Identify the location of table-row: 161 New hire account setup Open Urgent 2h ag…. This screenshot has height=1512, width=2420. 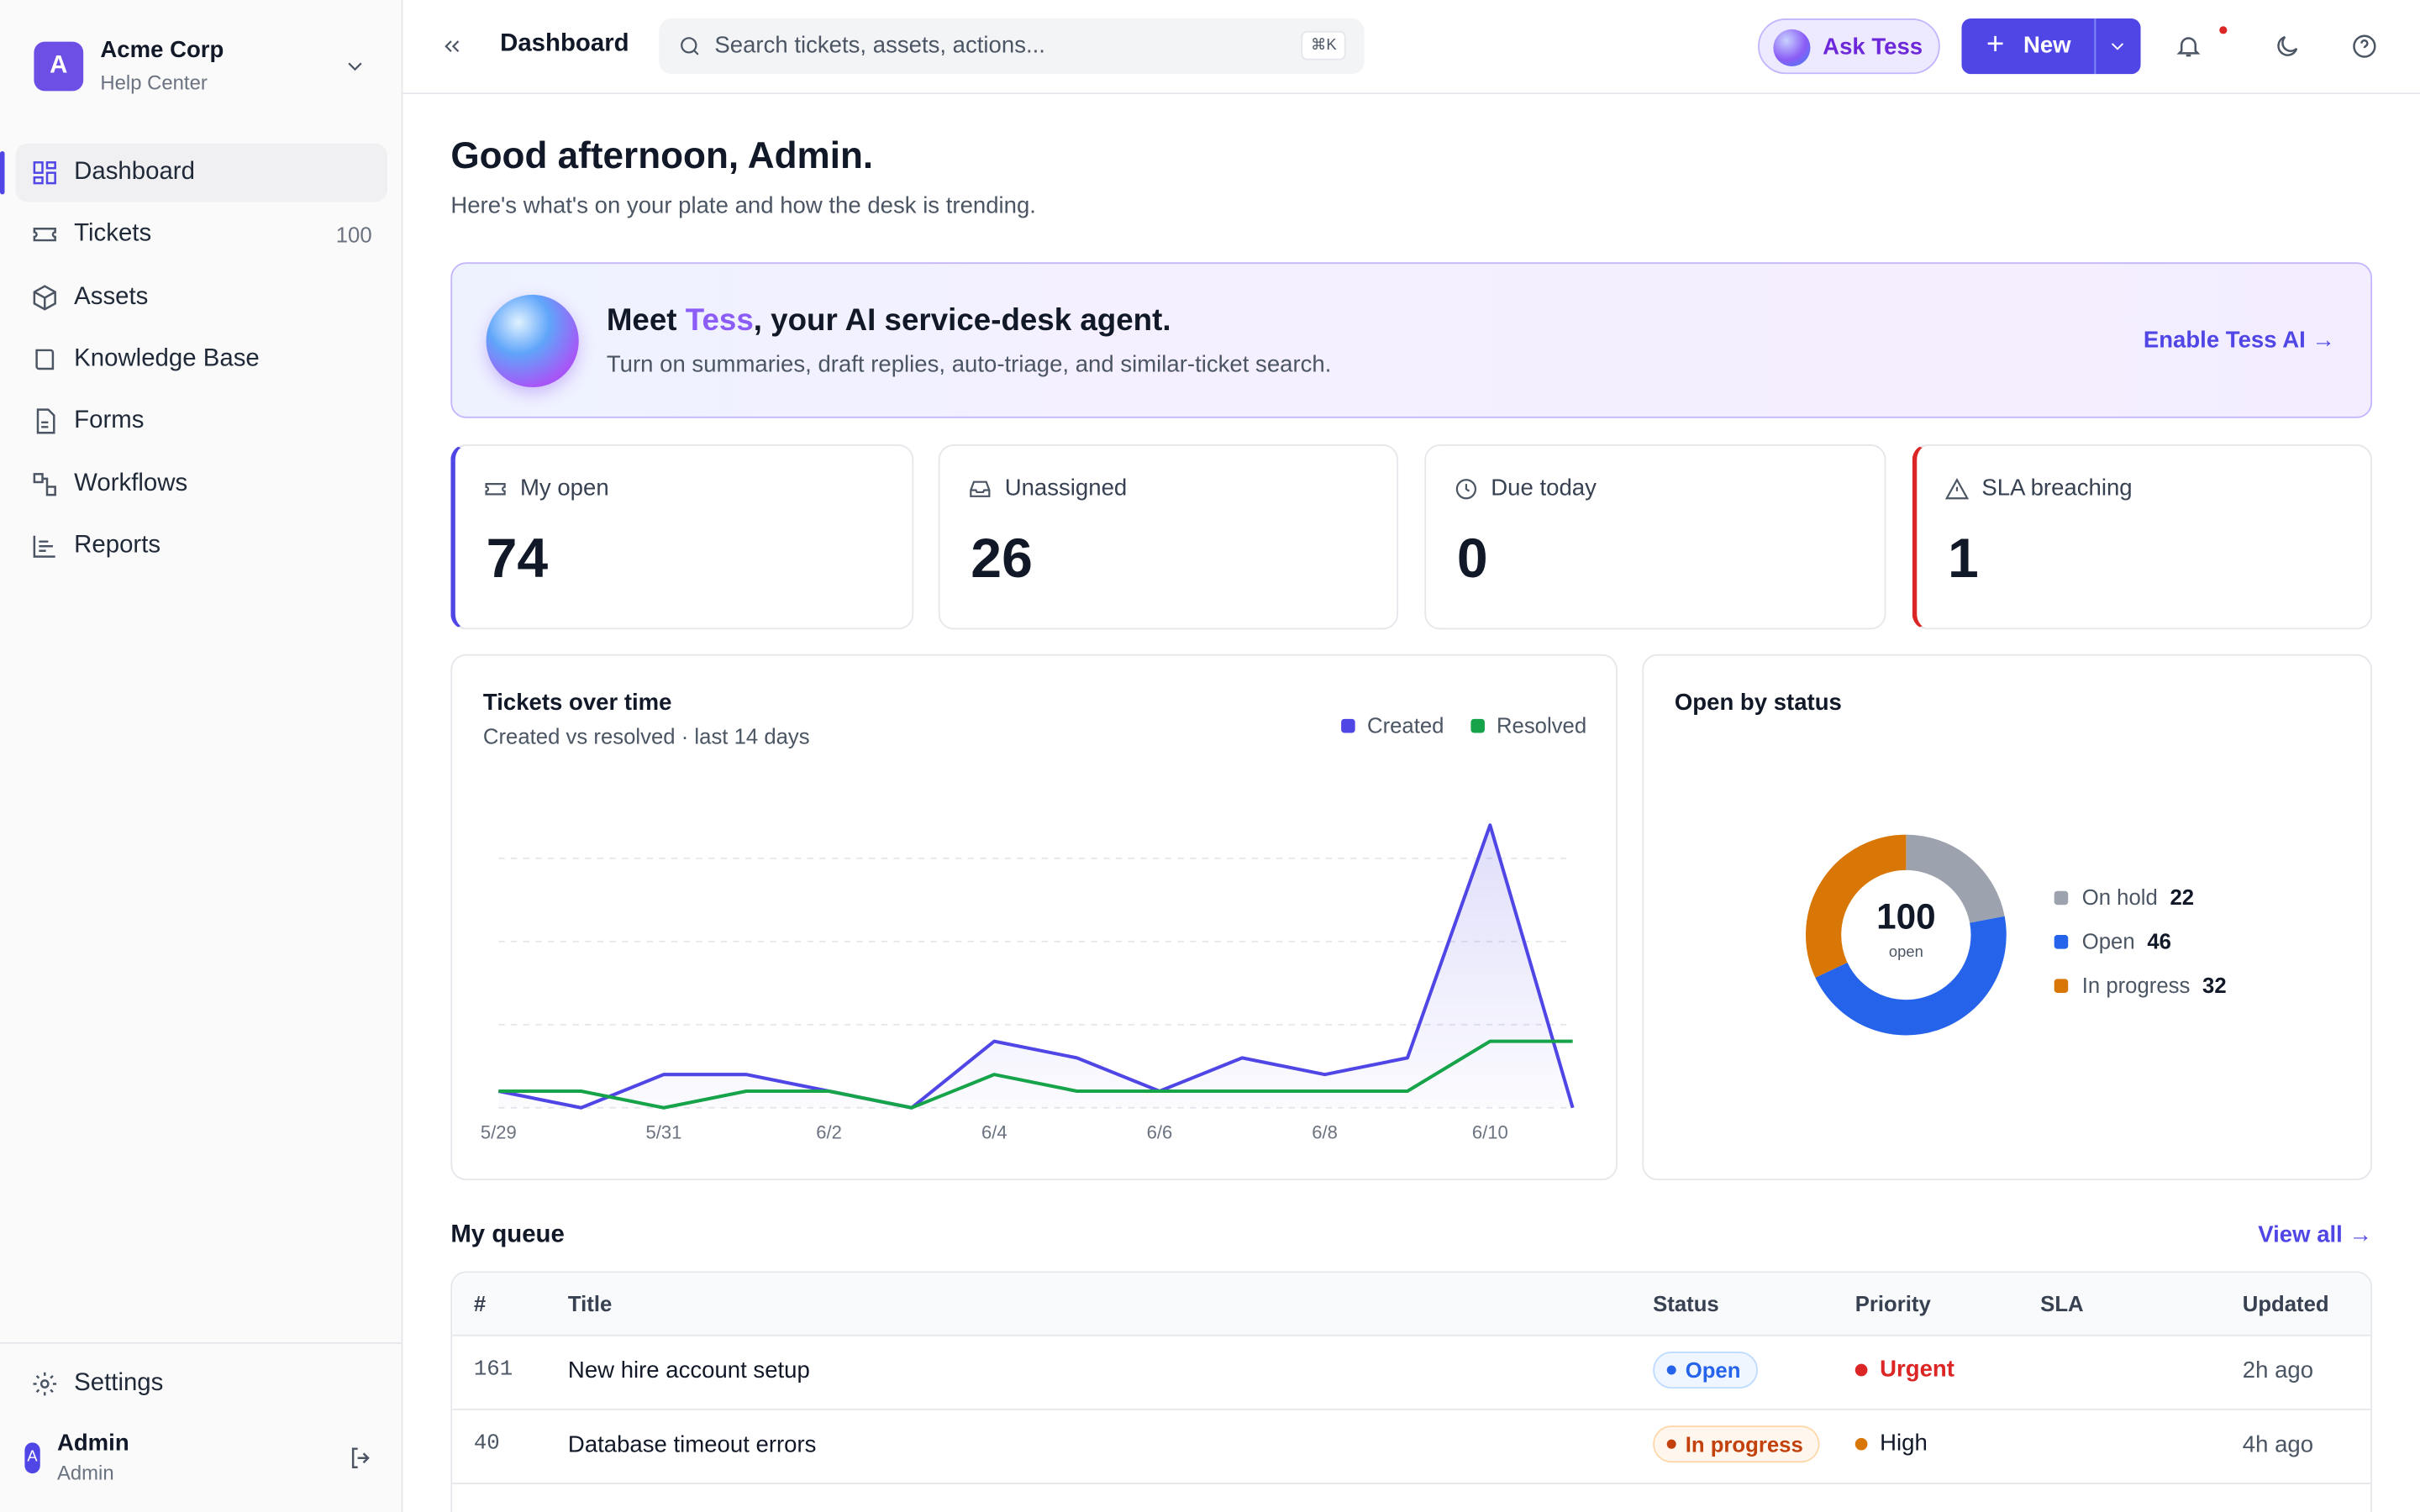
(1411, 1372).